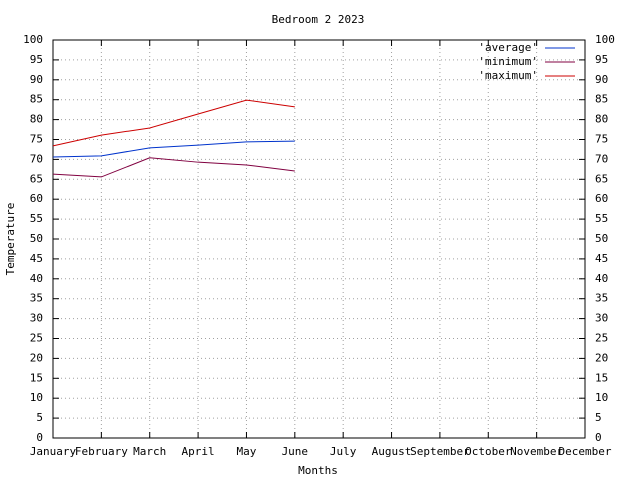 The height and width of the screenshot is (480, 640). I want to click on y2-tick-label: 25, so click(601, 338).